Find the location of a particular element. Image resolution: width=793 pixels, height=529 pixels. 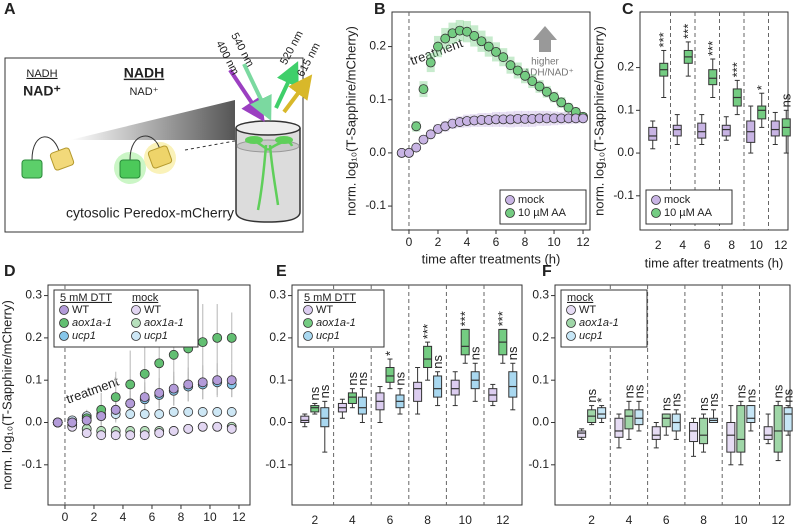

x-tick-label: 10 is located at coordinates (554, 242).